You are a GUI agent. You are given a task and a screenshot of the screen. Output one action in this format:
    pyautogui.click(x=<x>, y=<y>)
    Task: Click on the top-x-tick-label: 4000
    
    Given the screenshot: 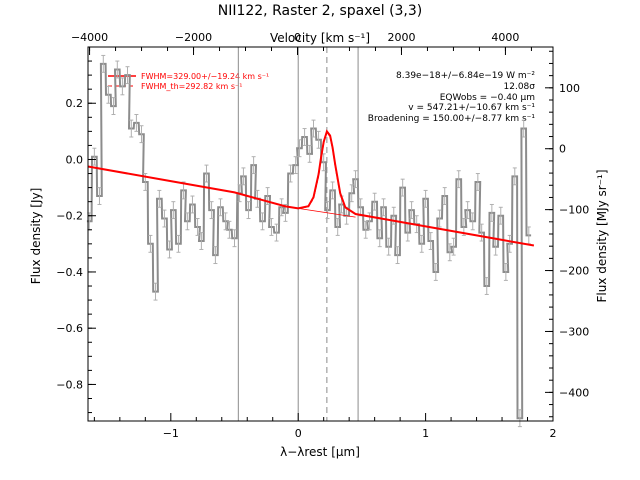 What is the action you would take?
    pyautogui.click(x=505, y=37)
    